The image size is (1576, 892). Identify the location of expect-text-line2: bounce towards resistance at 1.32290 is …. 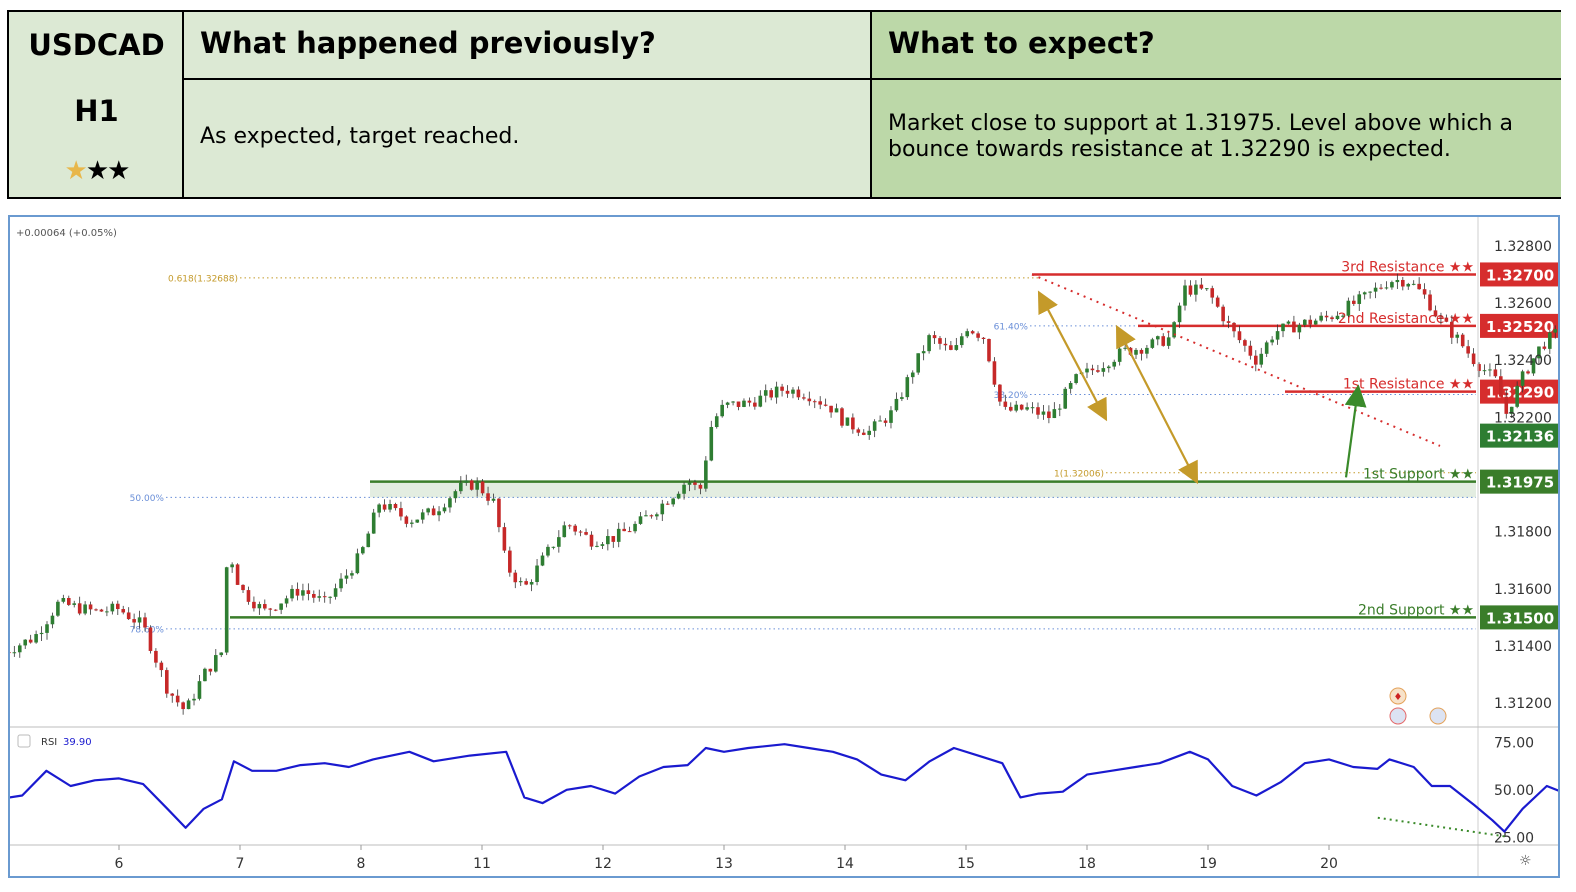
(1169, 149).